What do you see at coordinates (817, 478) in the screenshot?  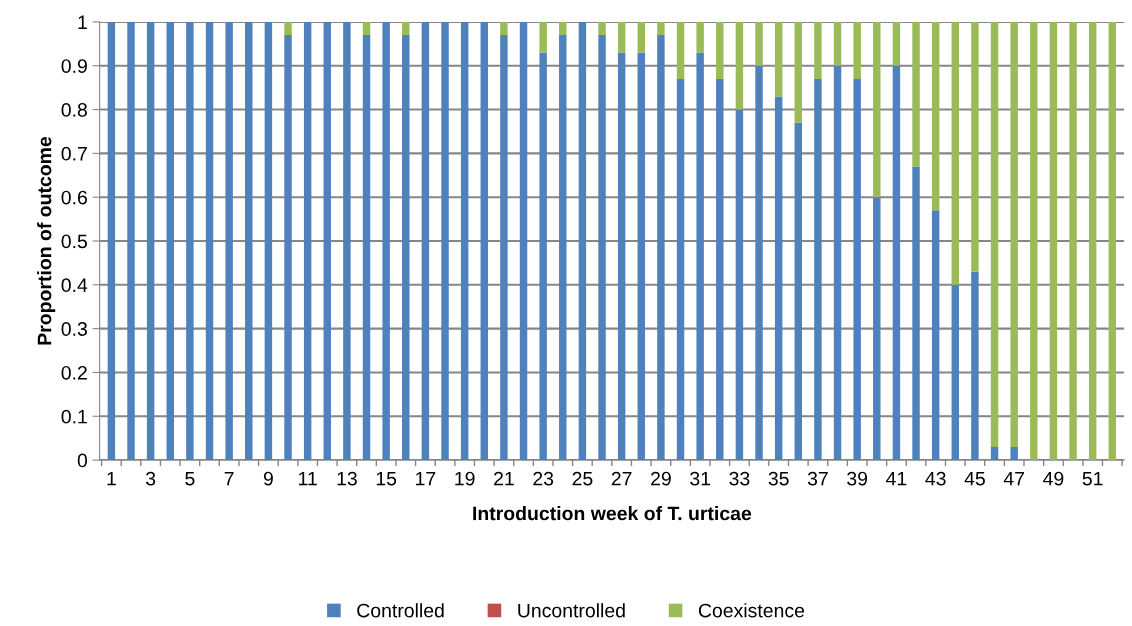 I see `x-tick-label: 37` at bounding box center [817, 478].